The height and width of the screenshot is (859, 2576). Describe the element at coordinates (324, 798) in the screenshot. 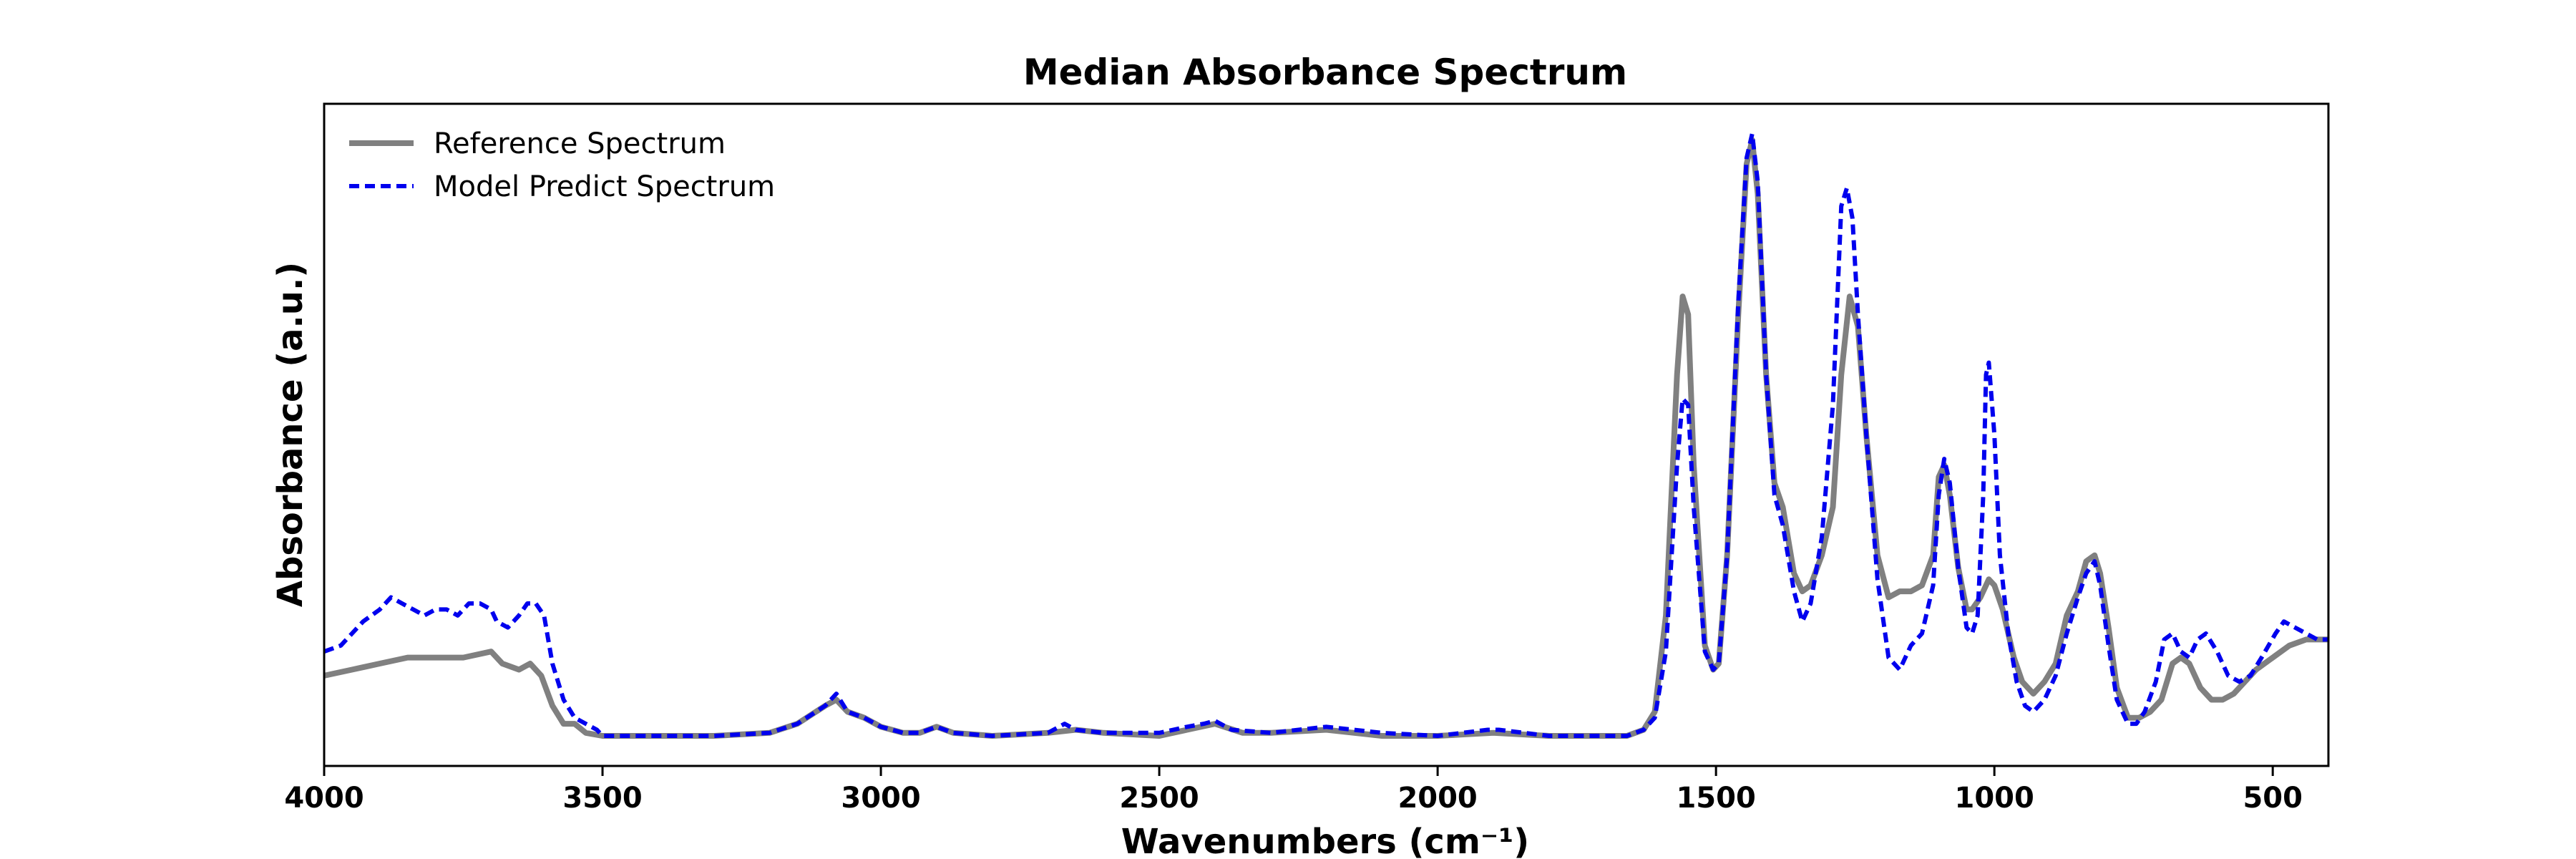

I see `x-tick-label: 4000` at that location.